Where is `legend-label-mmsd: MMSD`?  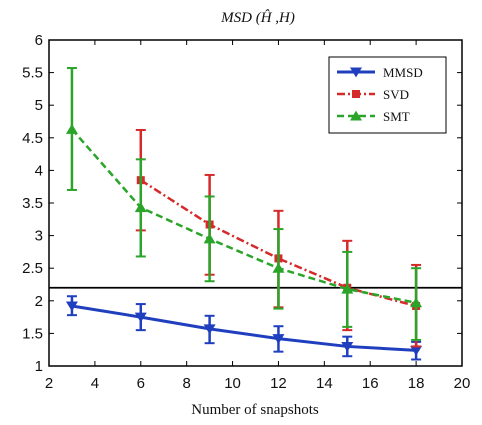 legend-label-mmsd: MMSD is located at coordinates (403, 72).